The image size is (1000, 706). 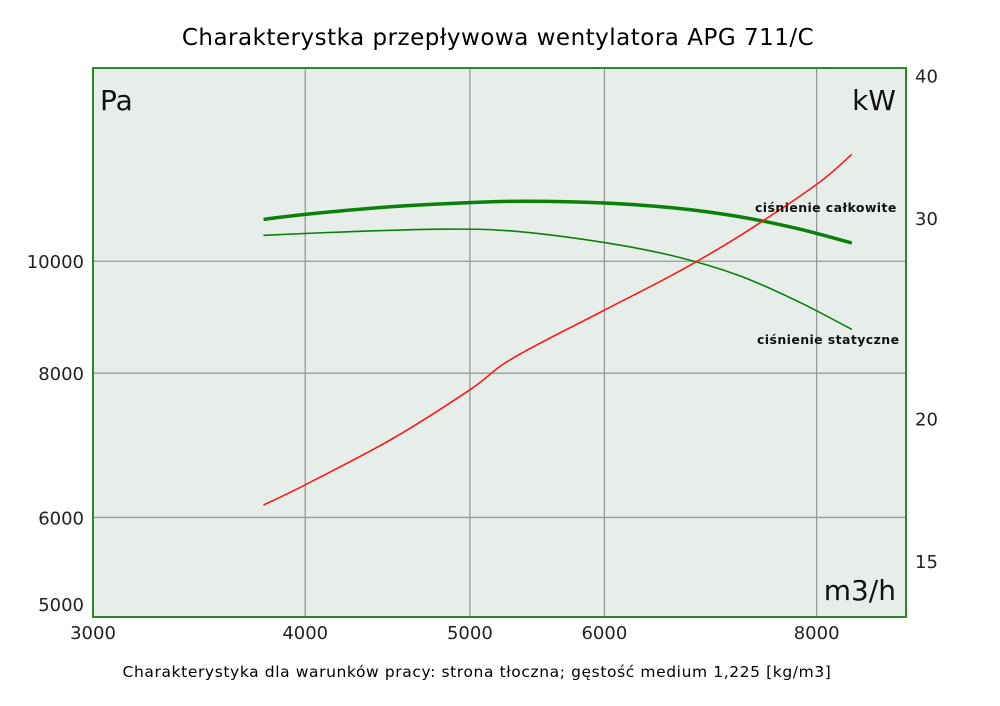 What do you see at coordinates (828, 339) in the screenshot?
I see `label-static-pressure: ciśnienie statyczne` at bounding box center [828, 339].